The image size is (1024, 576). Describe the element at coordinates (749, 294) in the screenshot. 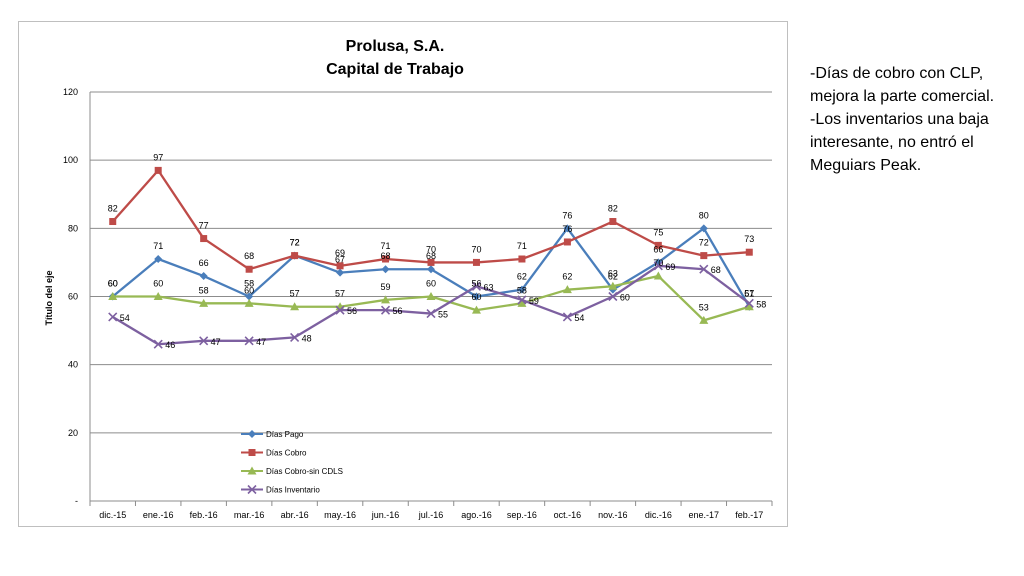

I see `data-label: 61` at that location.